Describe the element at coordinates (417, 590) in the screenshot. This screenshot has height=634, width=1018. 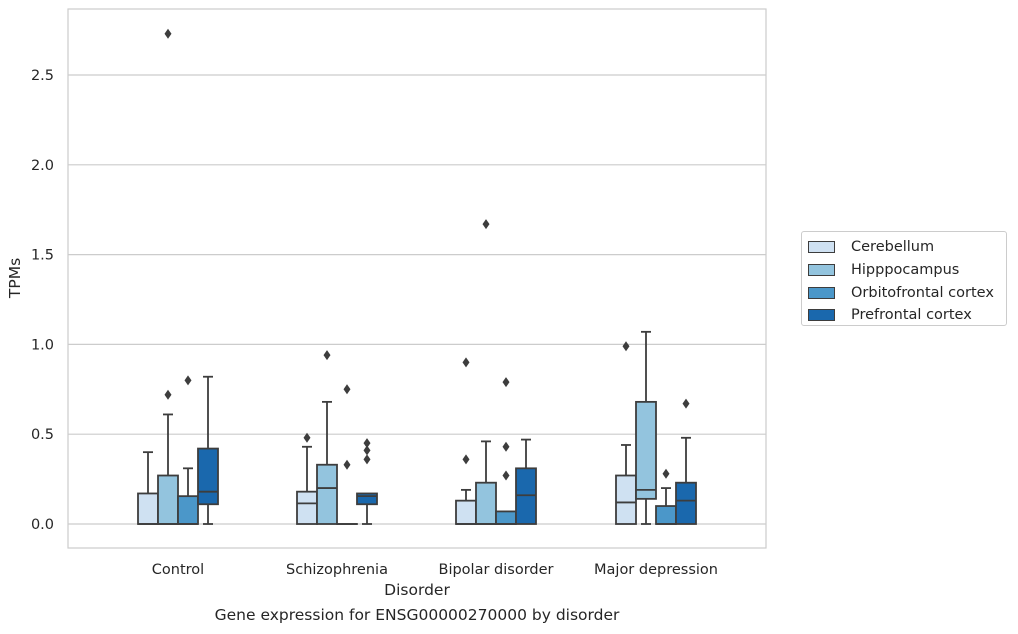
I see `x-axis-label: Disorder` at that location.